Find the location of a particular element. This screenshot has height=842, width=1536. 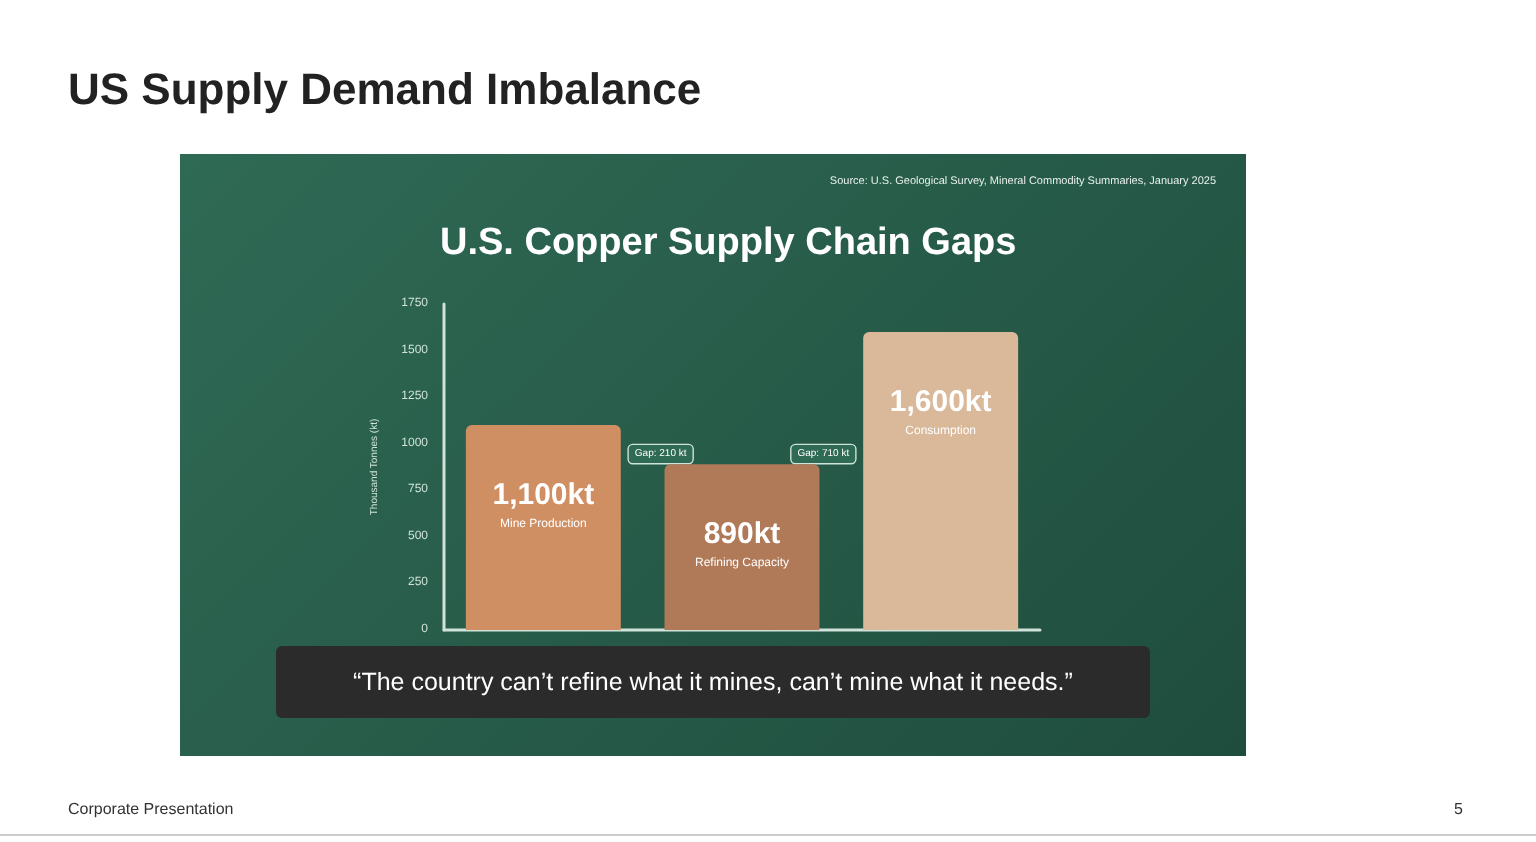

text: “The country can’t refine what it mines, can’t mine what it needs.” is located at coordinates (713, 682).